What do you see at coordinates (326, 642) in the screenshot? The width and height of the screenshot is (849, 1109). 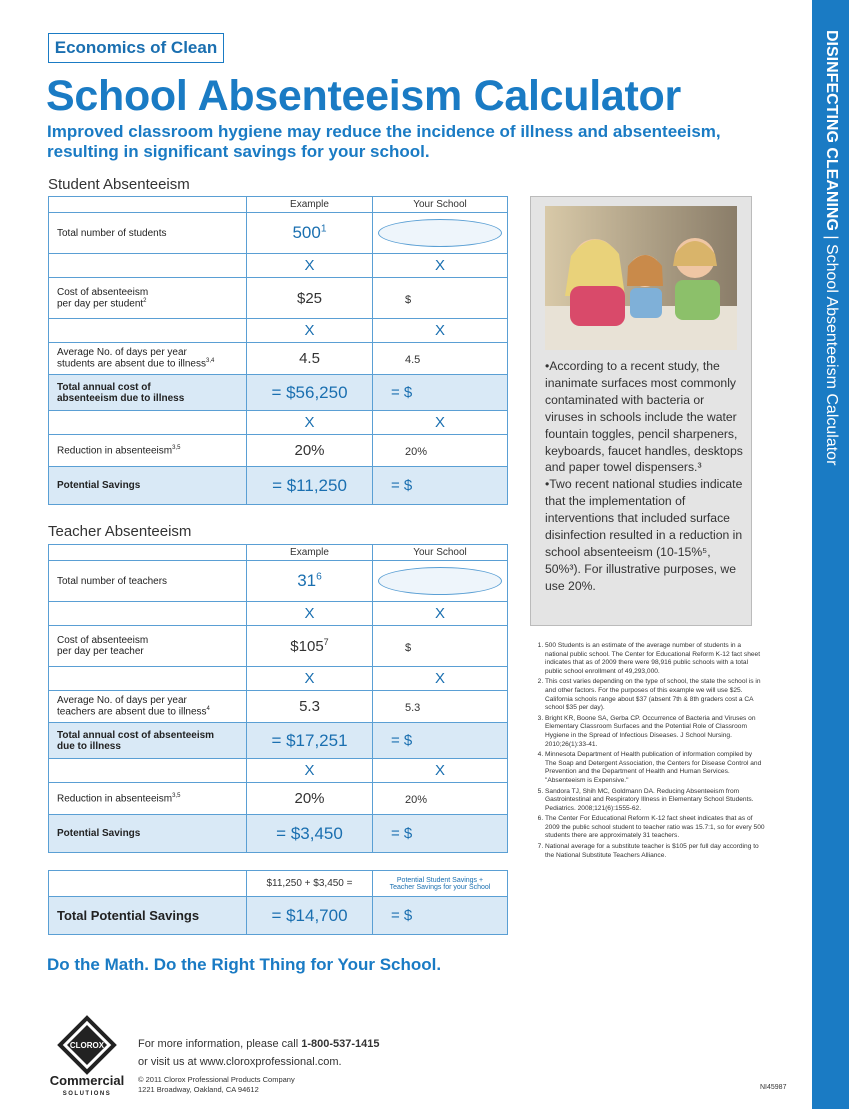 I see `footnote: 7` at bounding box center [326, 642].